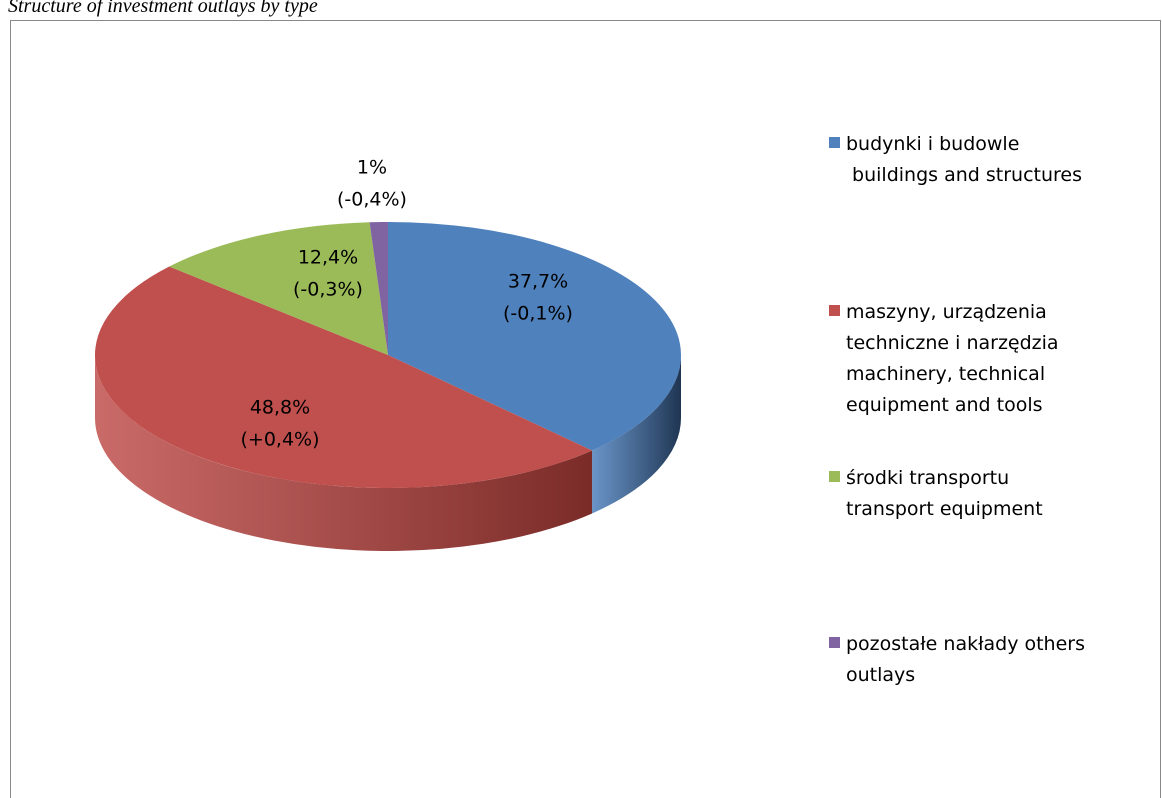 Image resolution: width=1162 pixels, height=798 pixels. I want to click on data-label-change: (-0,3%), so click(328, 290).